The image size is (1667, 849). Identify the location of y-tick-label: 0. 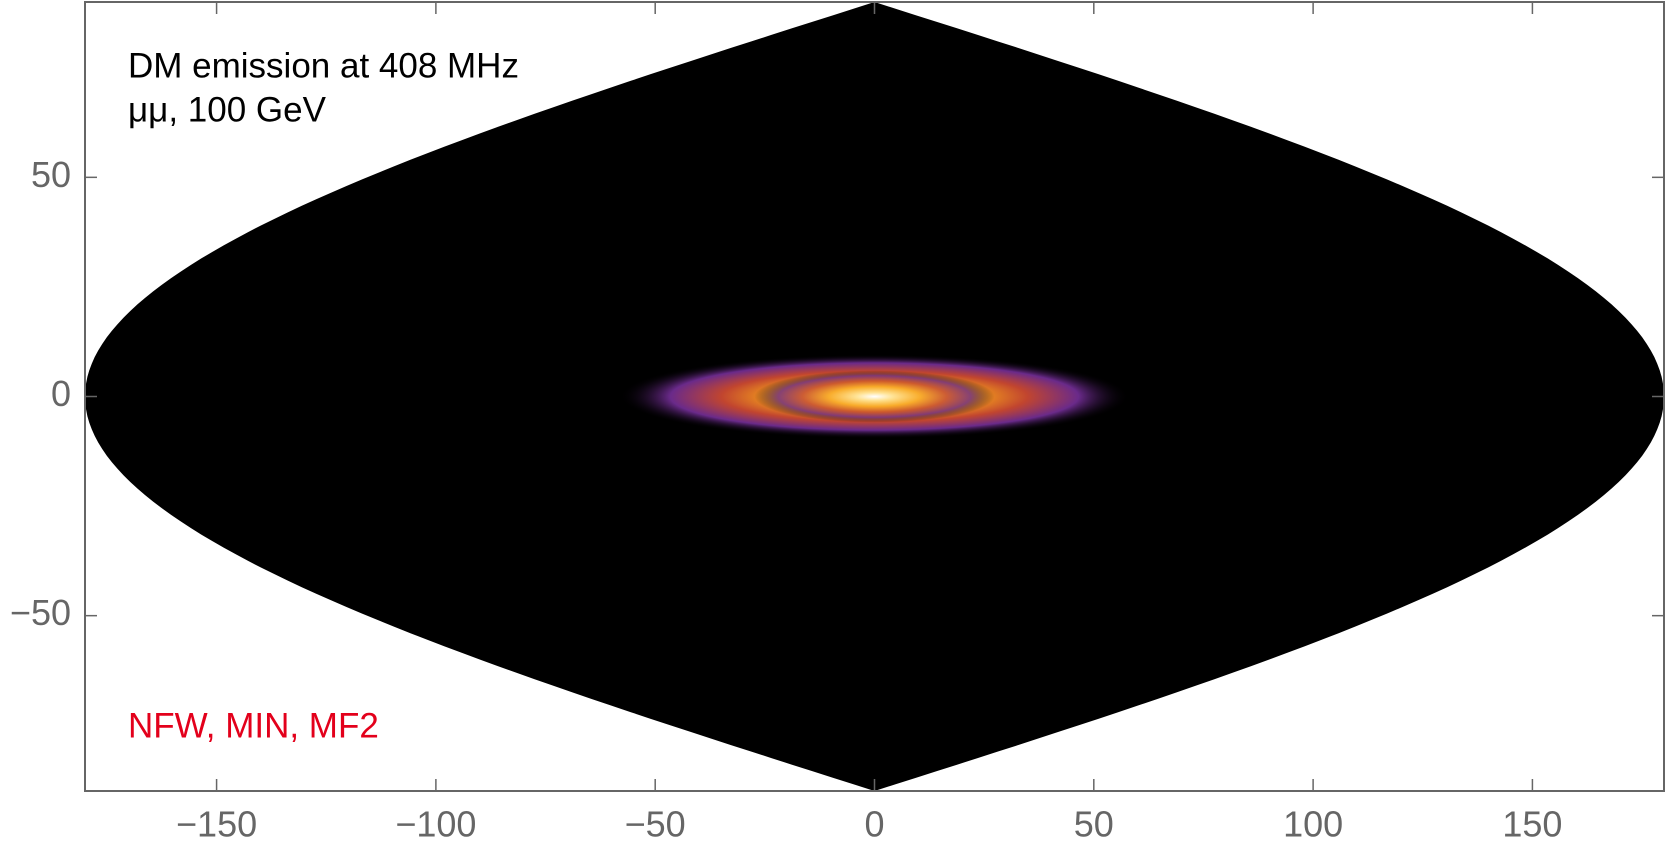
(61, 393).